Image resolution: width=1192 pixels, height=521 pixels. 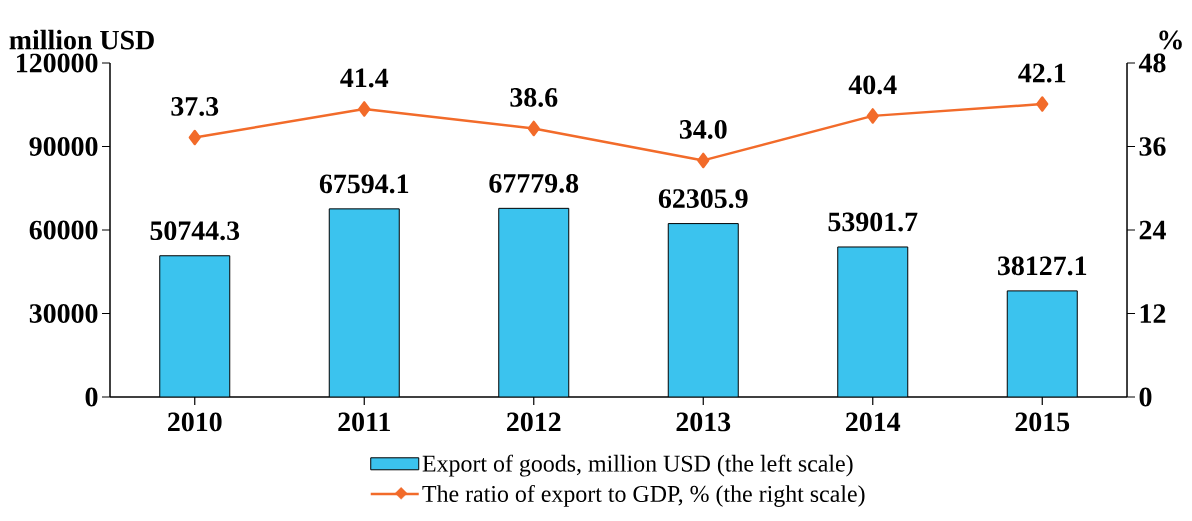 I want to click on legend-label: Export of goods, million USD (the left scale), so click(x=637, y=465).